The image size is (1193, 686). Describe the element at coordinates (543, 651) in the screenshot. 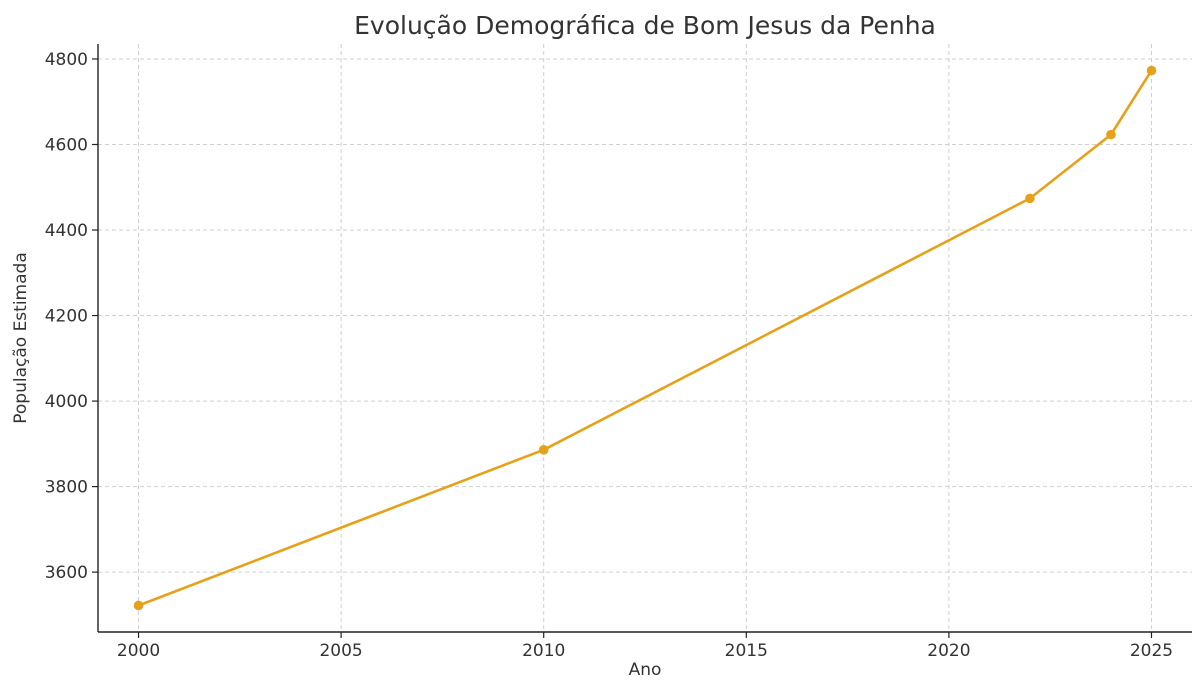

I see `x-tick-label: 2010` at that location.